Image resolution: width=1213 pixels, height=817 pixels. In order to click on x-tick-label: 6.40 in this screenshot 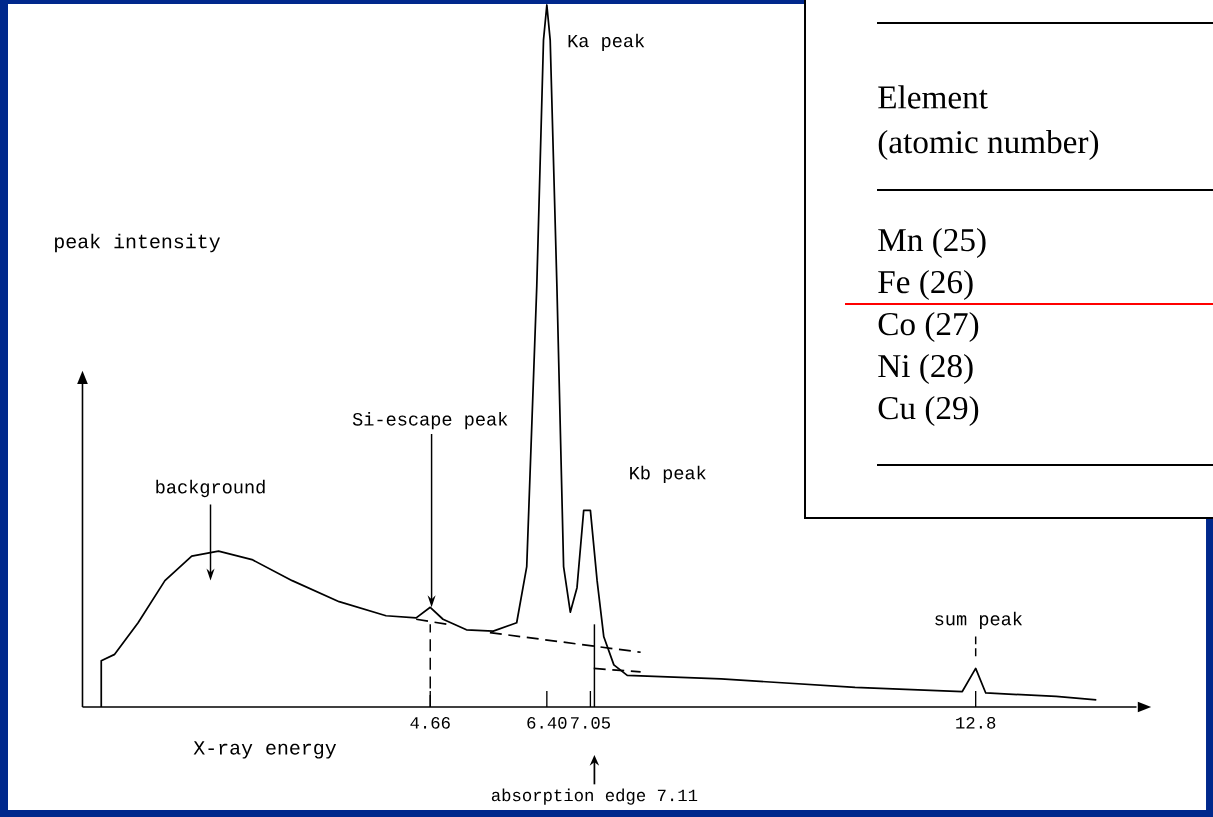, I will do `click(547, 723)`.